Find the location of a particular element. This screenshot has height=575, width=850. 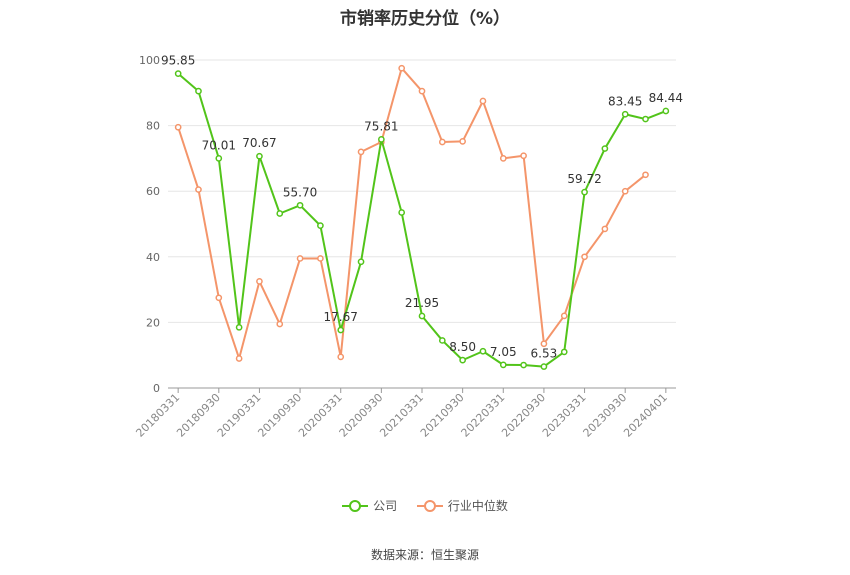

data-label: 21.95 is located at coordinates (422, 303).